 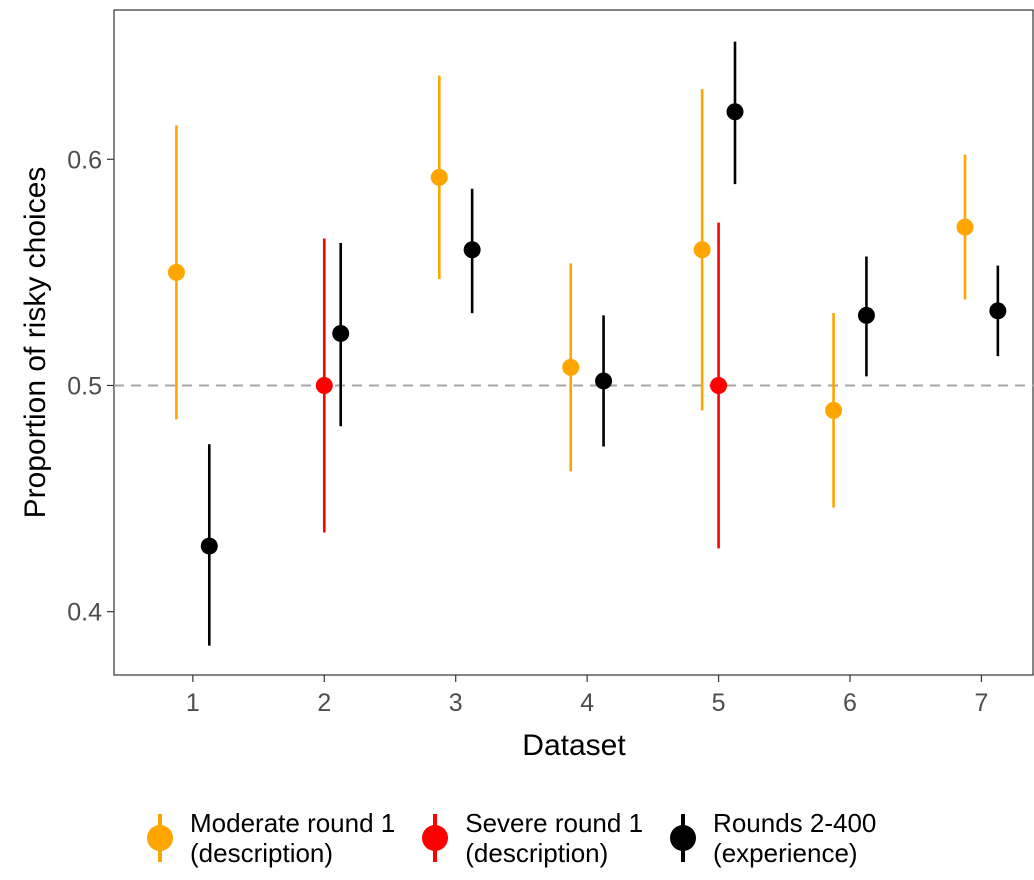 What do you see at coordinates (587, 703) in the screenshot?
I see `x-tick-label: 4` at bounding box center [587, 703].